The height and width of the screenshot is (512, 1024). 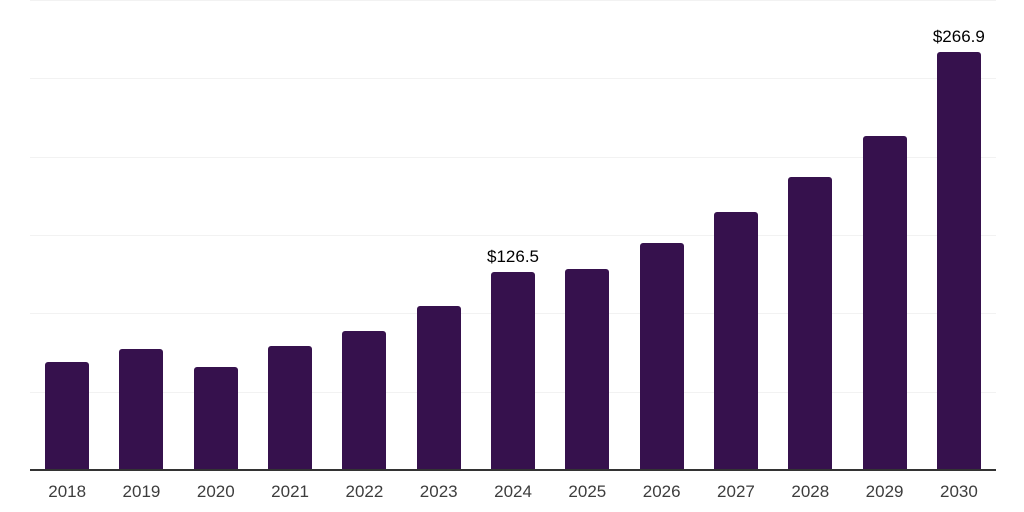 I want to click on x-tick-label-2024: 2024, so click(x=513, y=491).